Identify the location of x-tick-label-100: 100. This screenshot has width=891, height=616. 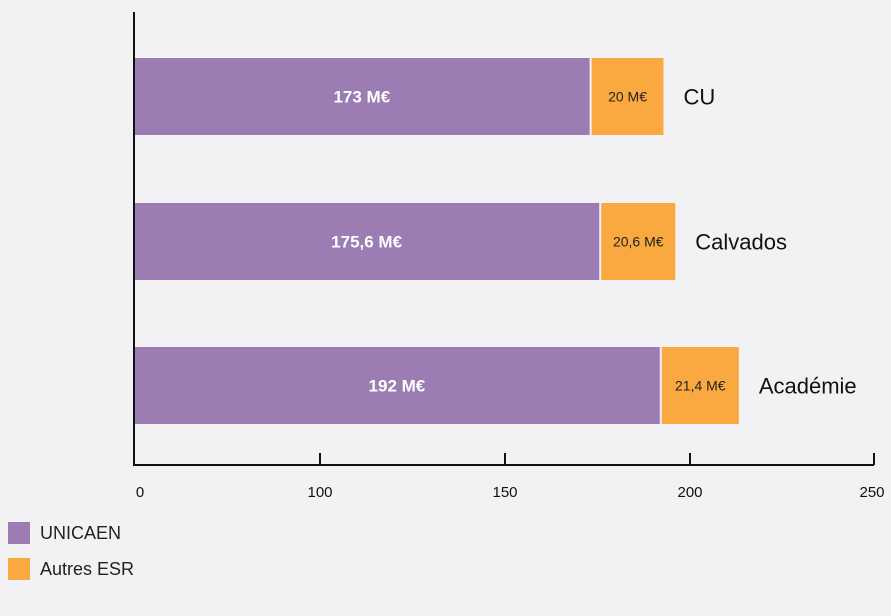
(319, 492).